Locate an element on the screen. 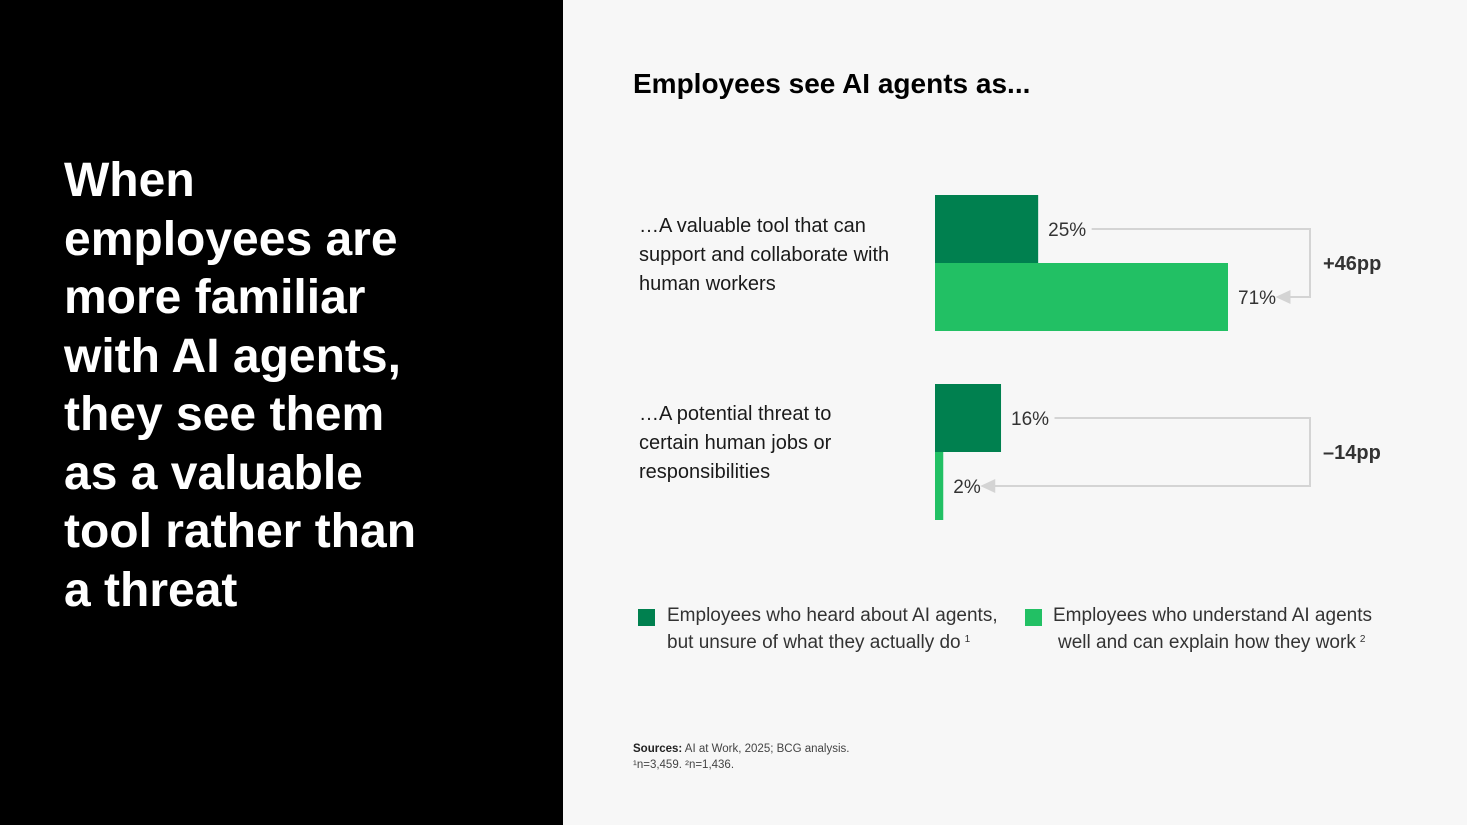  footnote-marker: 2 is located at coordinates (1362, 639).